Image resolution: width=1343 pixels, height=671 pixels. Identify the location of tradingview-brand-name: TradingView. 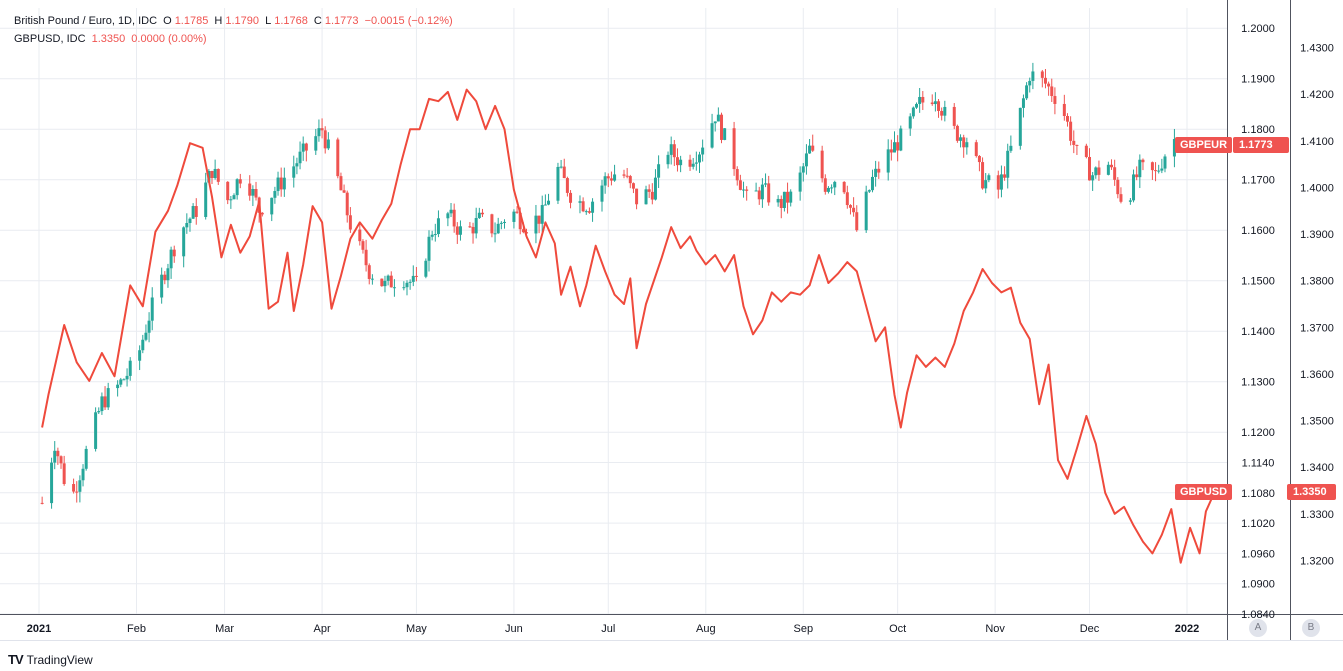
(59, 659).